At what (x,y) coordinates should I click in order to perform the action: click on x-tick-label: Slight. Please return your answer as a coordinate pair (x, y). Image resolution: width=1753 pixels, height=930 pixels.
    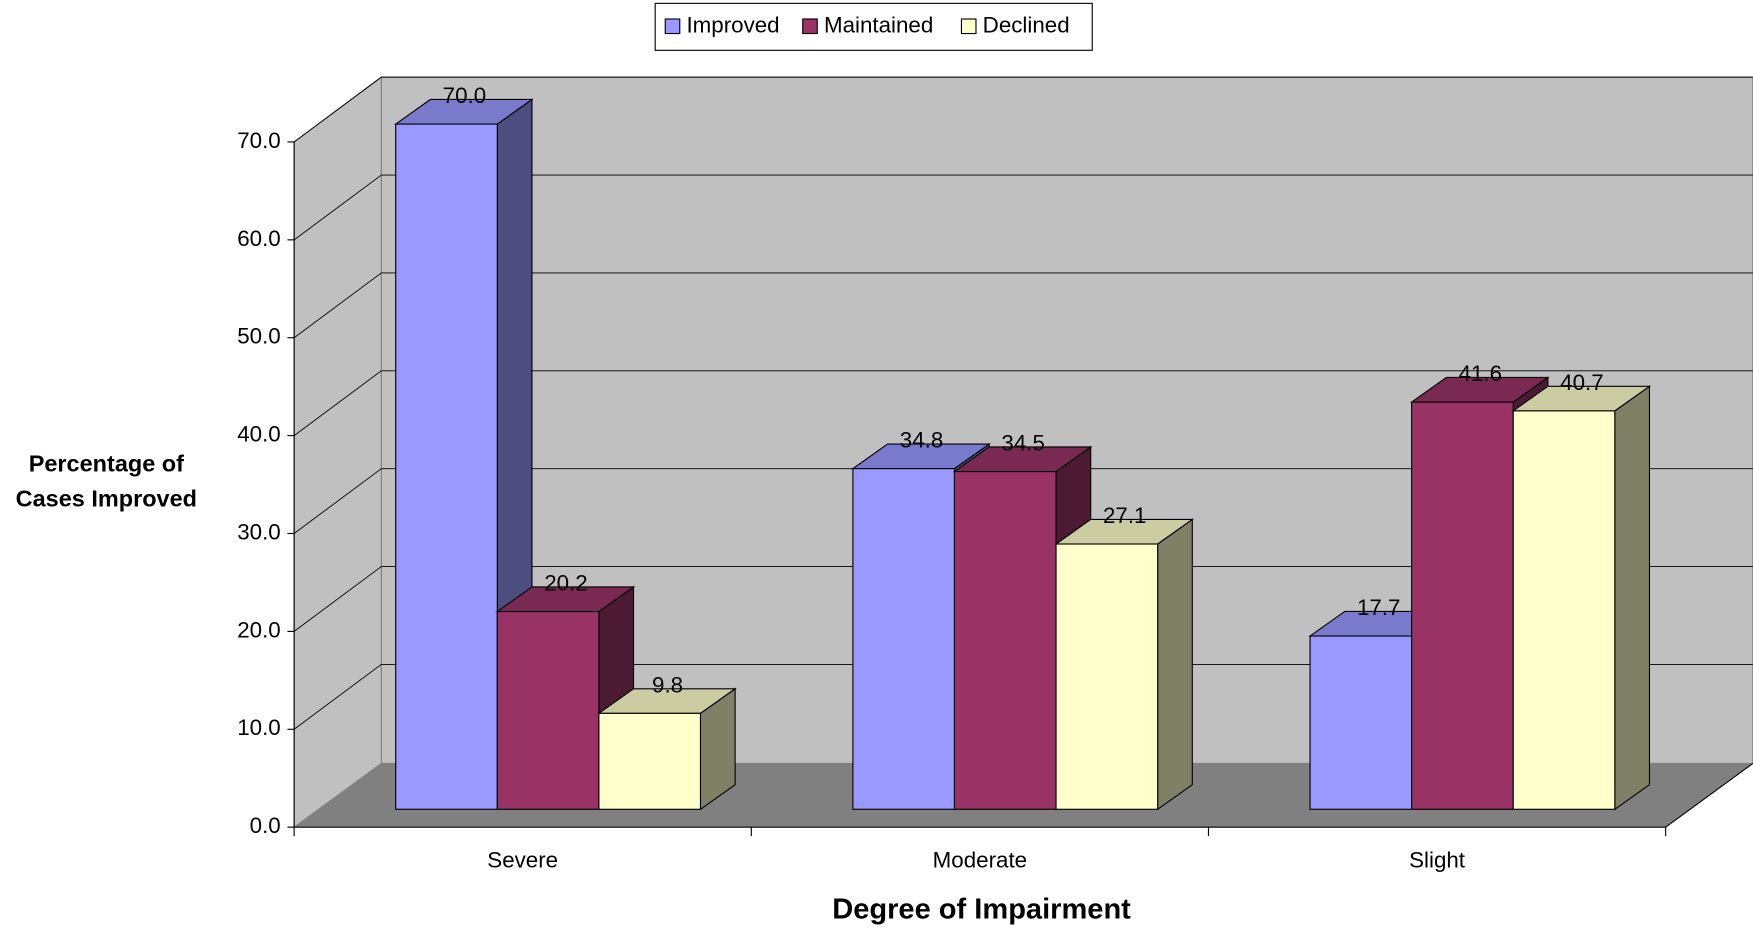
    Looking at the image, I should click on (1437, 860).